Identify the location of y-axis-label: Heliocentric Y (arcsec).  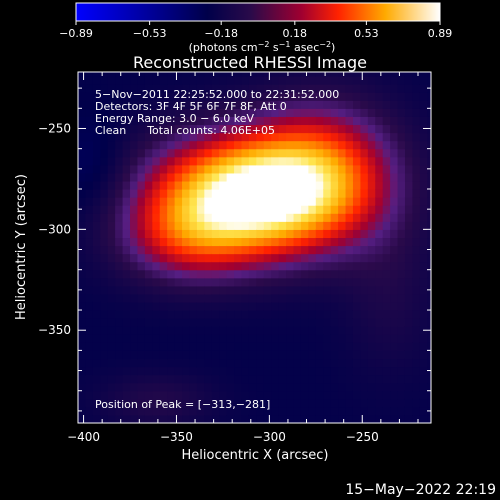
(21, 247).